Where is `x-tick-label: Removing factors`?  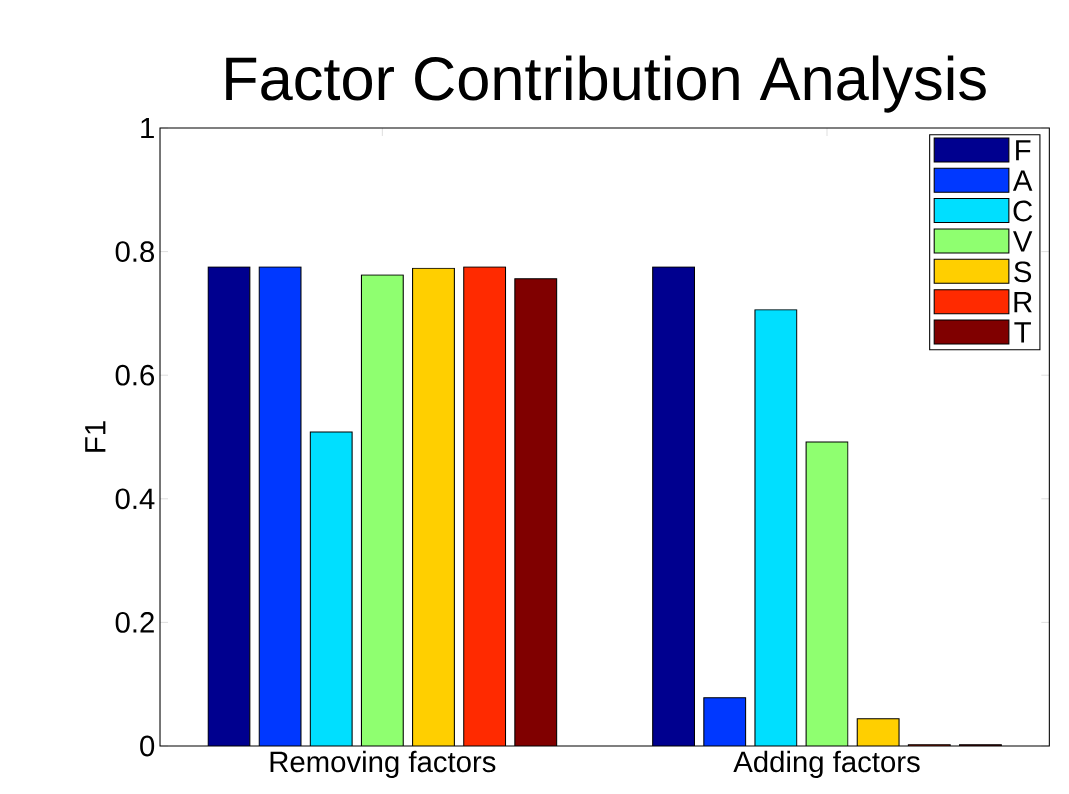
x-tick-label: Removing factors is located at coordinates (383, 764).